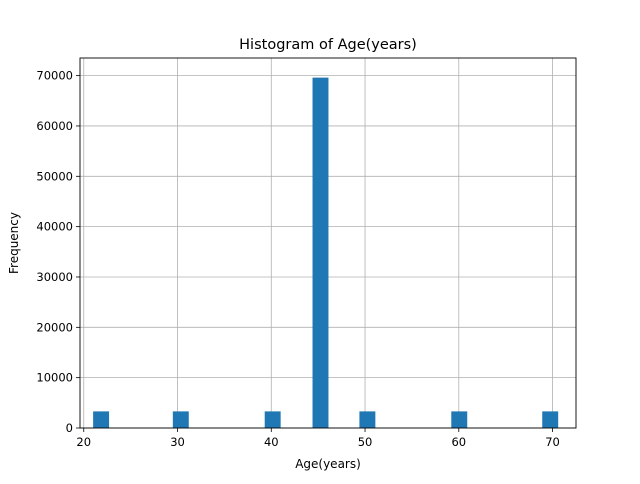 The width and height of the screenshot is (640, 484). Describe the element at coordinates (54, 327) in the screenshot. I see `y-tick-label: 20000` at that location.